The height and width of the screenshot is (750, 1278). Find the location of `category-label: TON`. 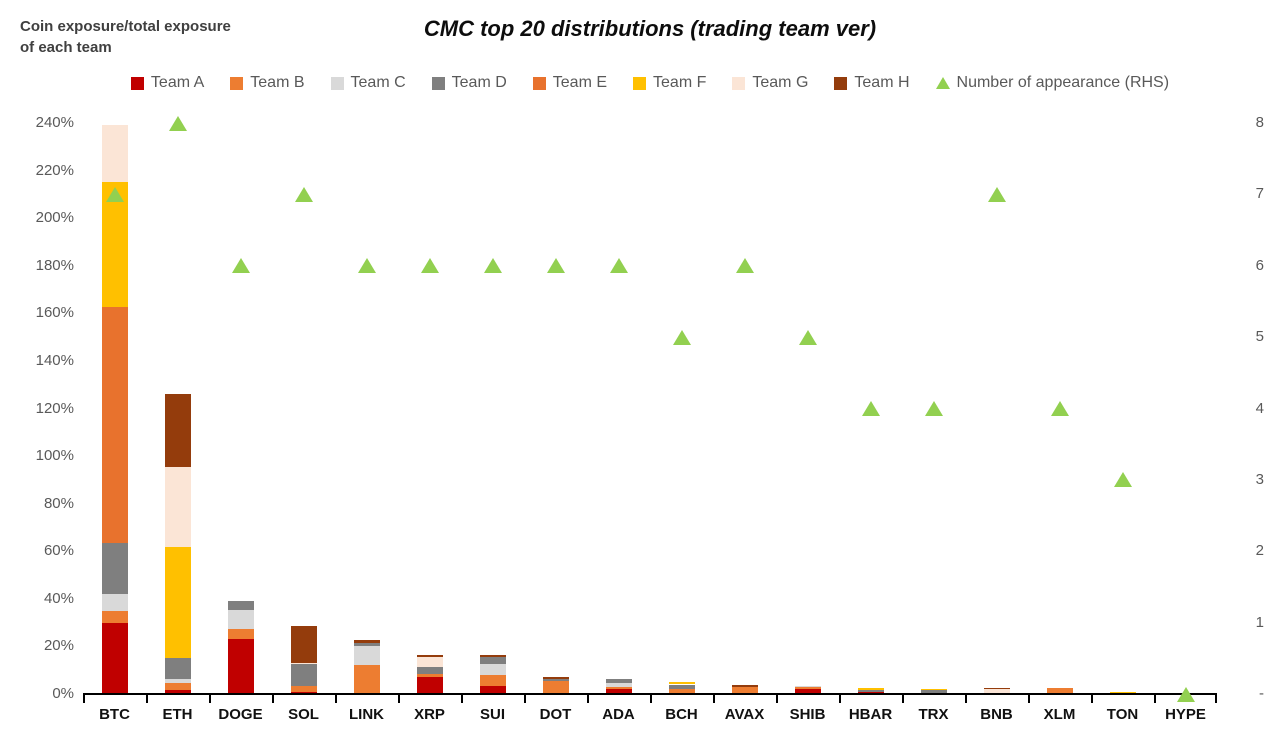

category-label: TON is located at coordinates (1122, 714).